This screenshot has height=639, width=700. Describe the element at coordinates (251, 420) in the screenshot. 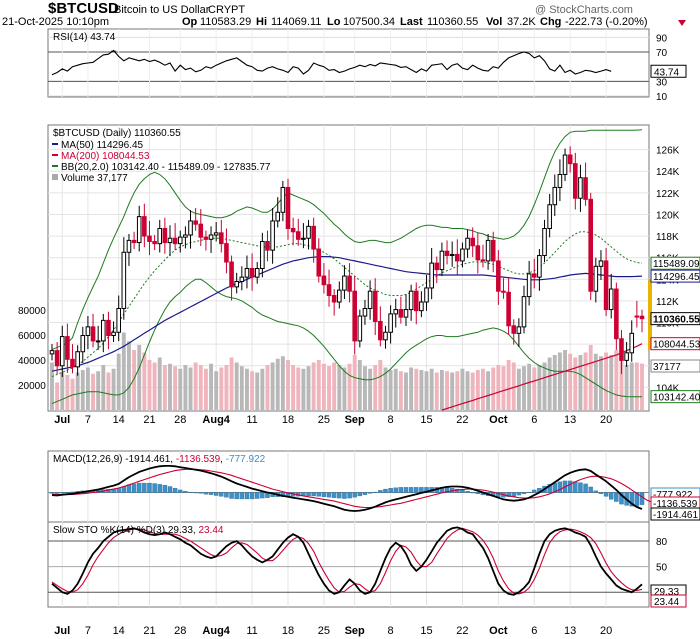

I see `x-tick-label-middle: 11` at that location.